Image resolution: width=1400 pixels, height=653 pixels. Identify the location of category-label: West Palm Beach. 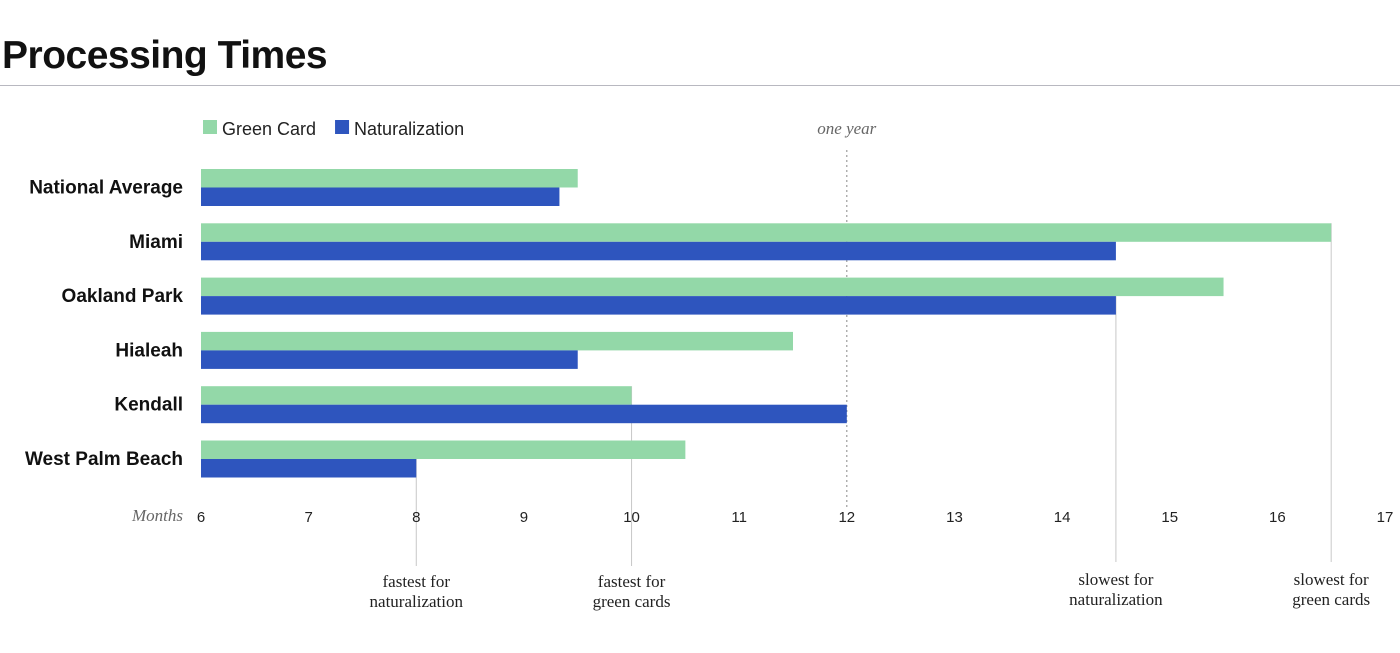
(104, 459).